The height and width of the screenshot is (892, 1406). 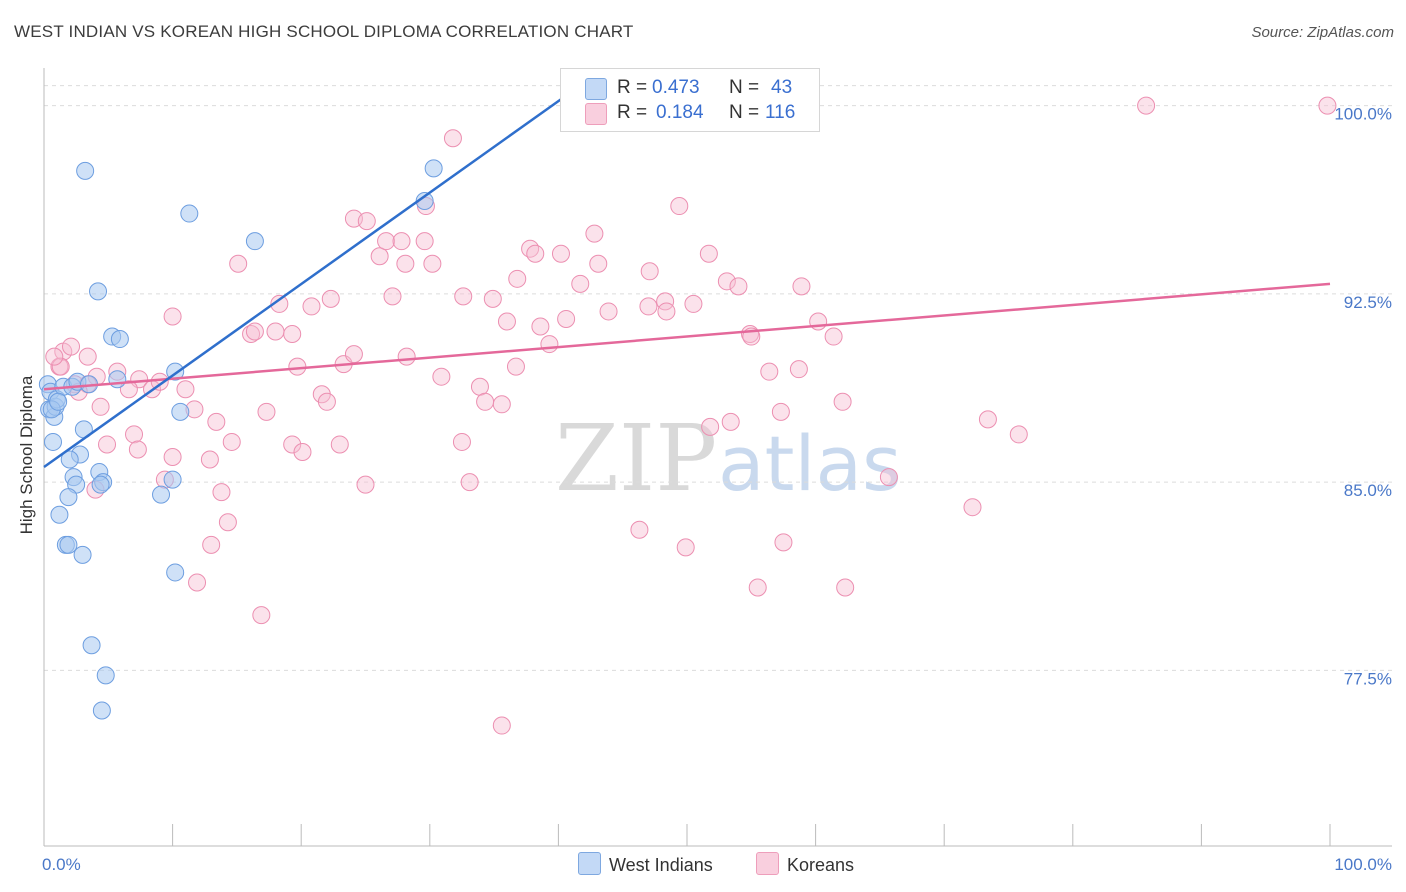 What do you see at coordinates (645, 864) in the screenshot?
I see `bottom-legend-west-indians: West Indians` at bounding box center [645, 864].